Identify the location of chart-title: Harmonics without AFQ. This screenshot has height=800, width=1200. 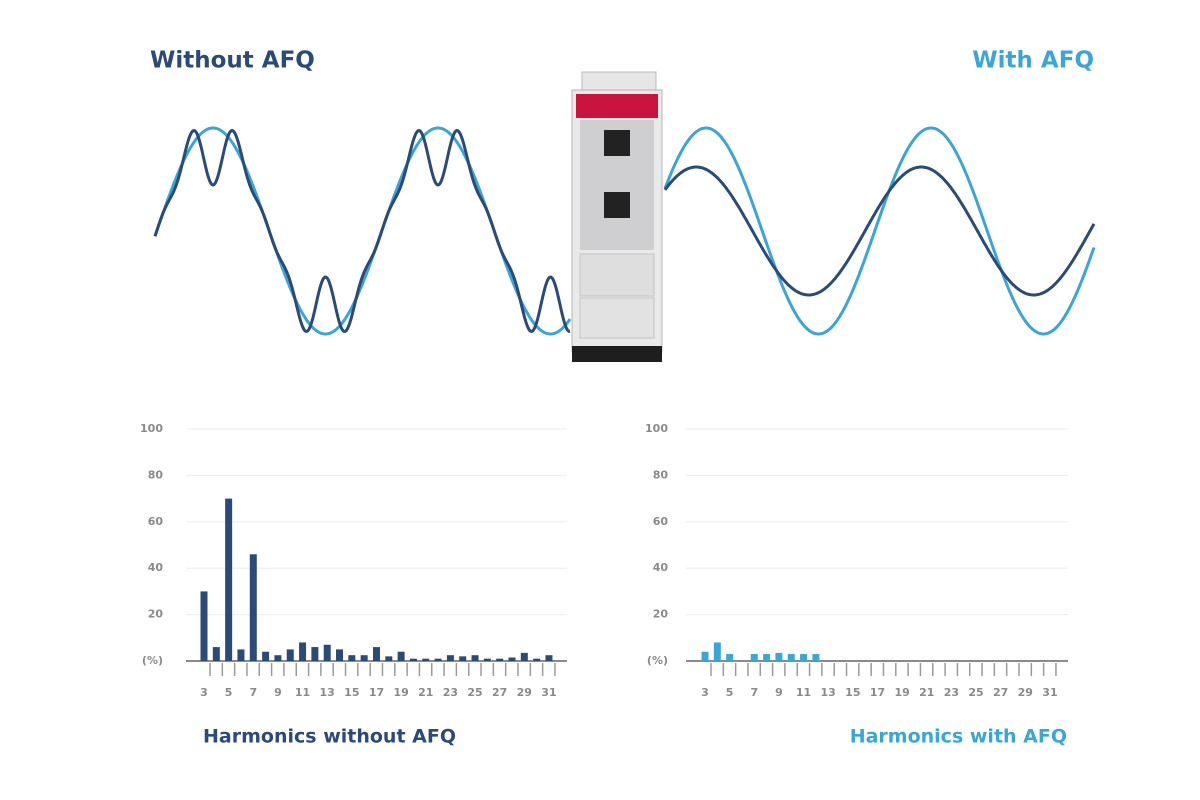
(329, 737).